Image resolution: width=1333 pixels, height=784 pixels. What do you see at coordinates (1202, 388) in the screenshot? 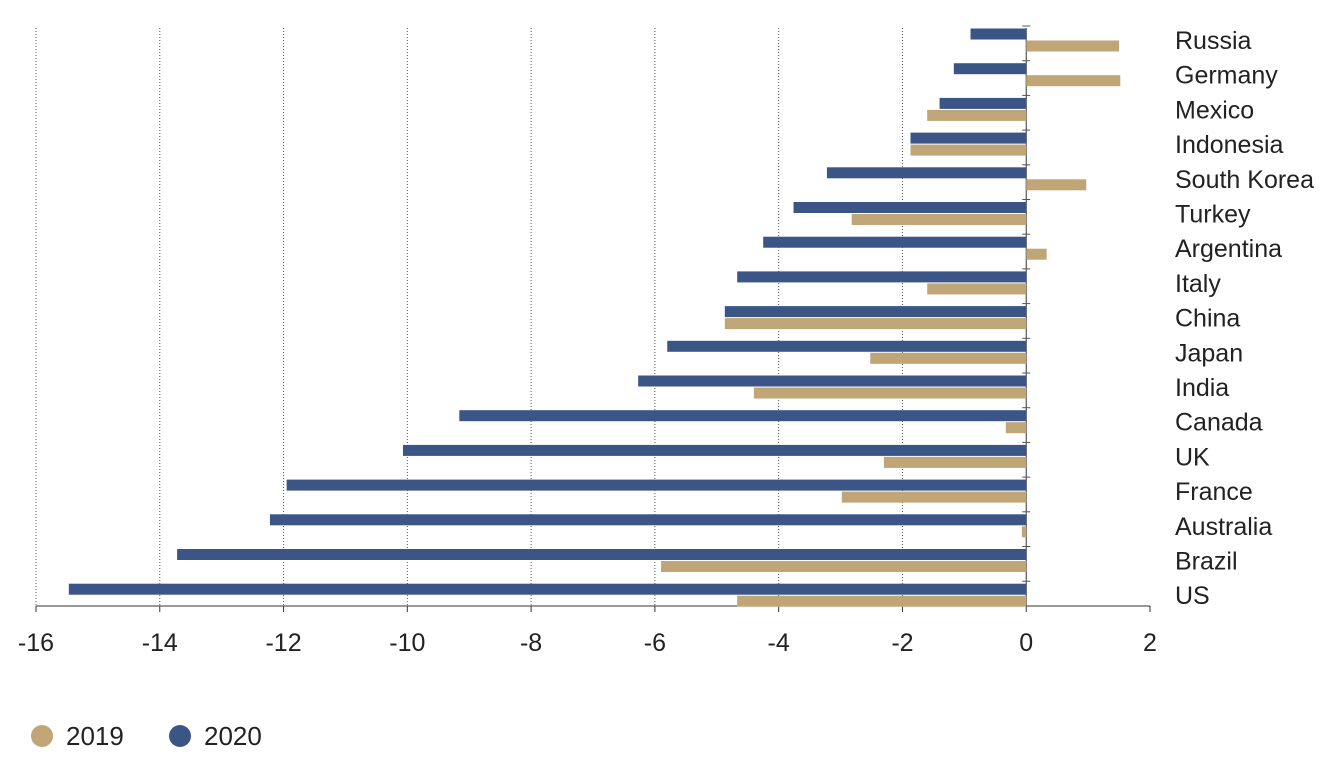
I see `category-label-india: India` at bounding box center [1202, 388].